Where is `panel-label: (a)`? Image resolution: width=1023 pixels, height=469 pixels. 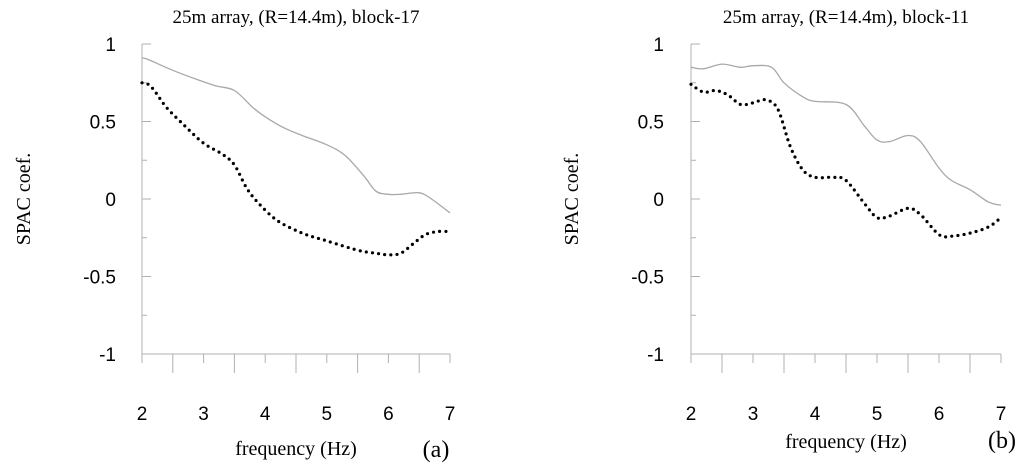 panel-label: (a) is located at coordinates (436, 450).